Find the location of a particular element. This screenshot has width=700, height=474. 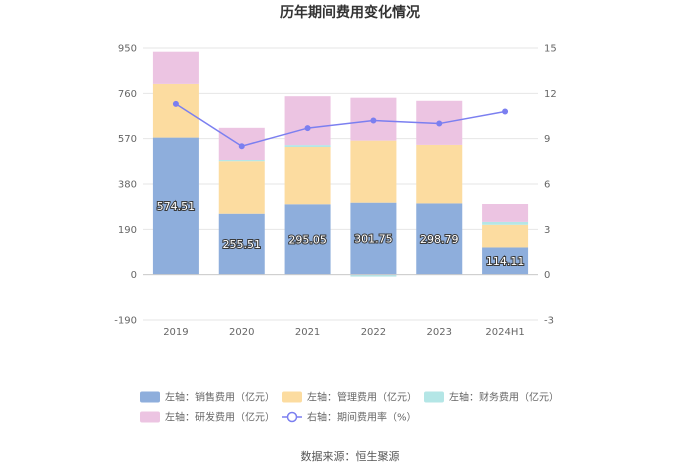

bar-data-label: 574.51 is located at coordinates (176, 206).